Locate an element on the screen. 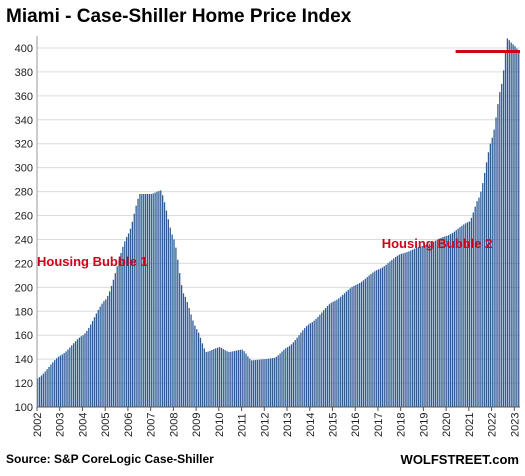 The height and width of the screenshot is (476, 525). y-tick-label: 380 is located at coordinates (24, 73).